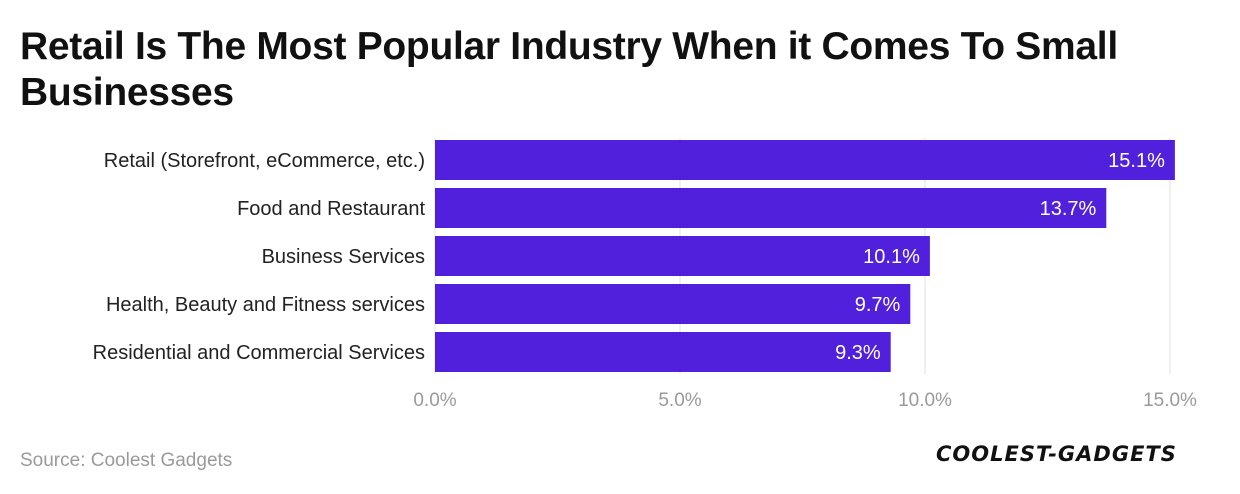  I want to click on x-tick-label: 0.0%, so click(434, 400).